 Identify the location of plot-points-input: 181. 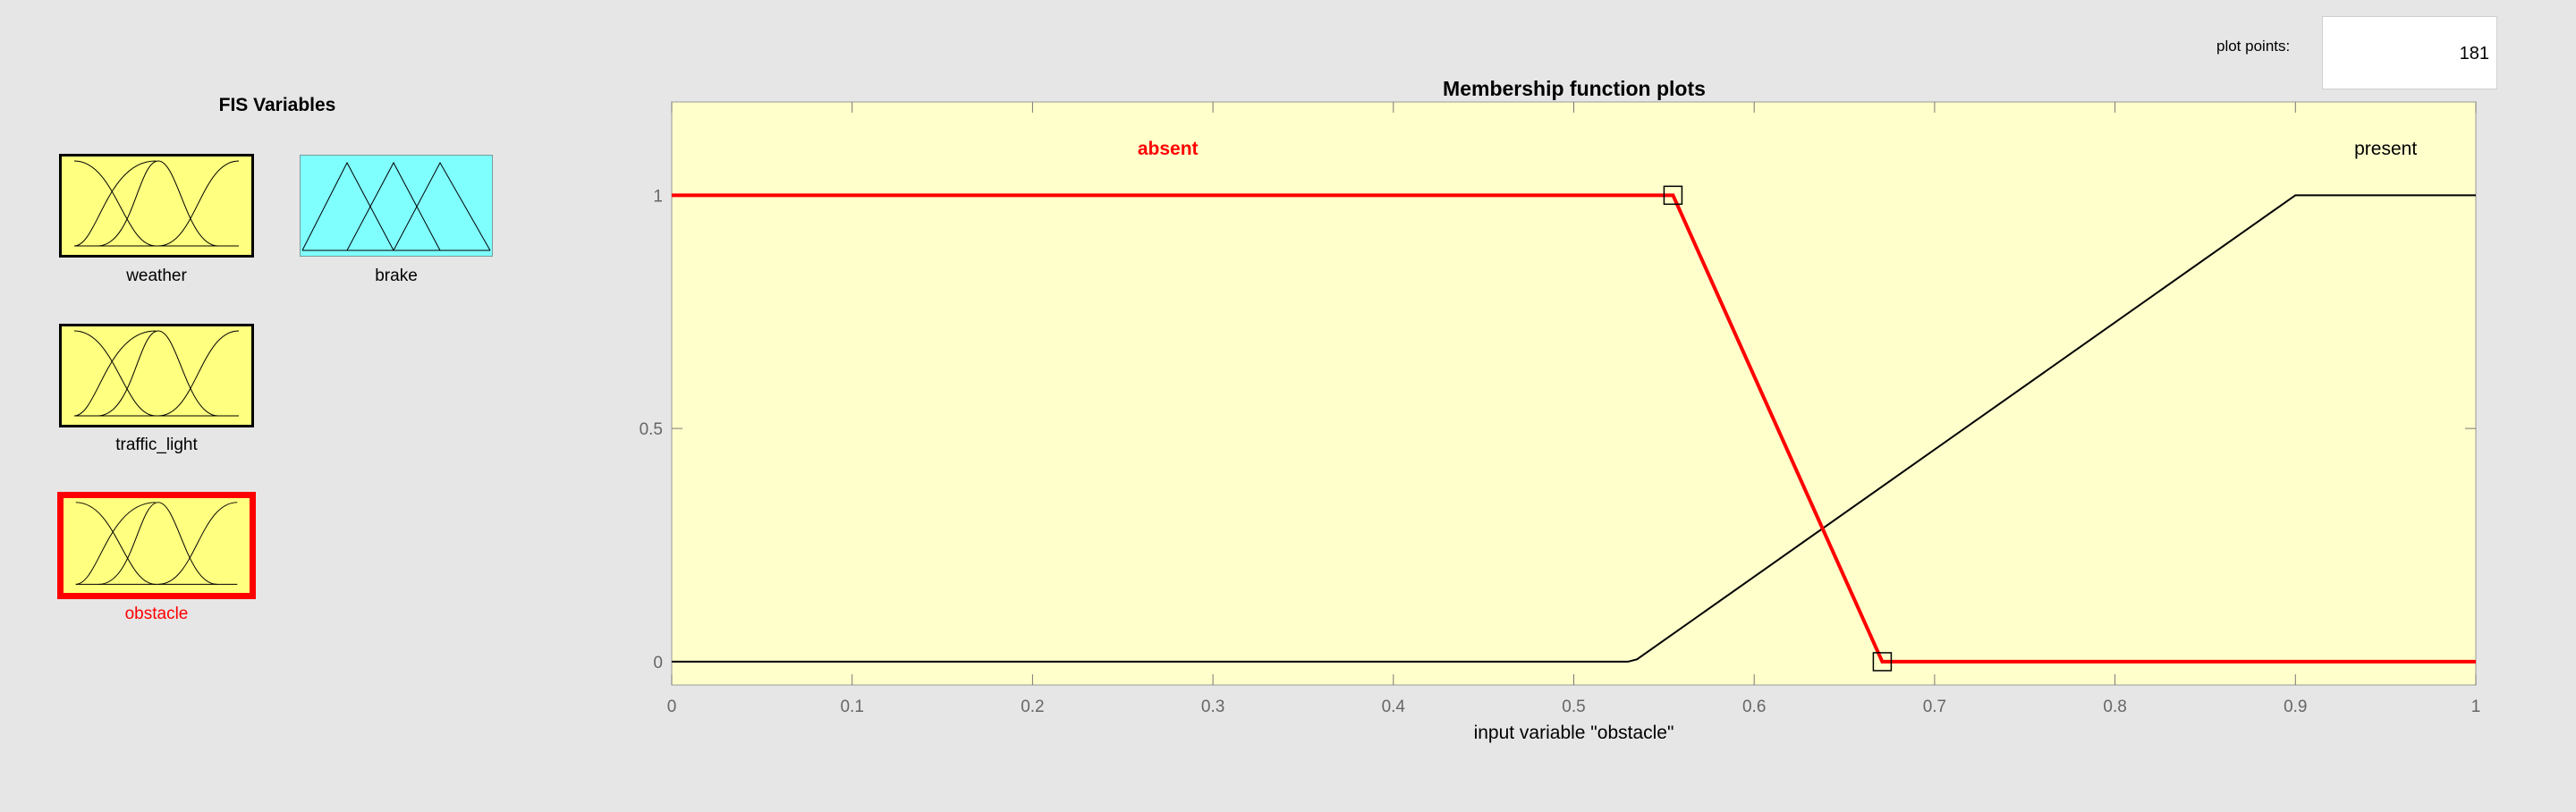
(2409, 52).